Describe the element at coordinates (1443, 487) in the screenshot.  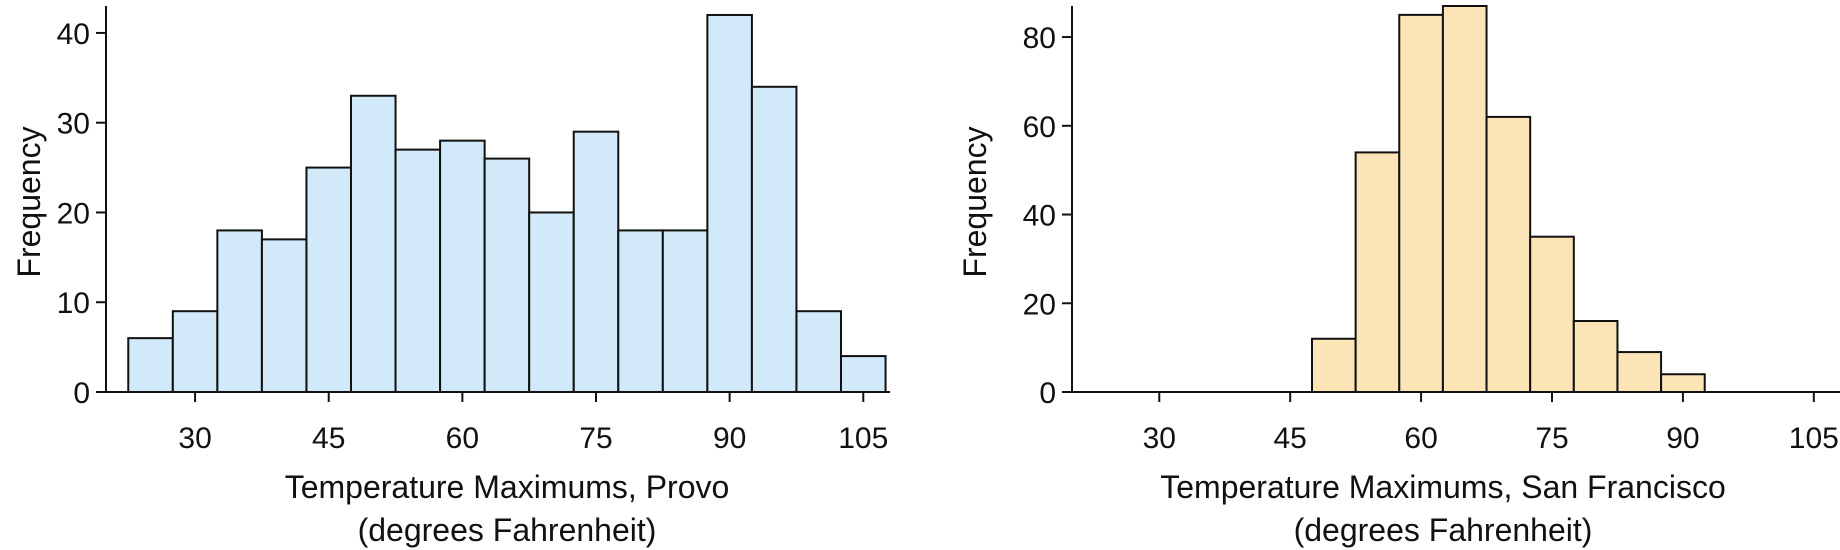
I see `x-axis-title-san-francisco: Temperature Maximums, San Francisco` at that location.